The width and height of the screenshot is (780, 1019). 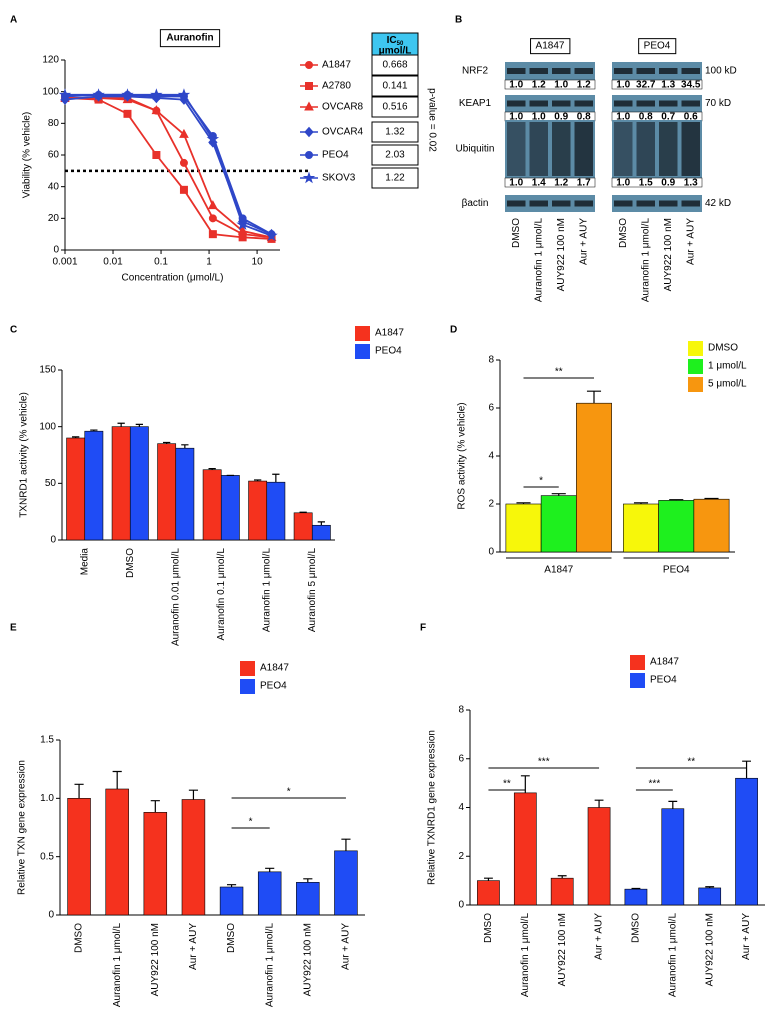 I want to click on series-line, so click(x=168, y=168).